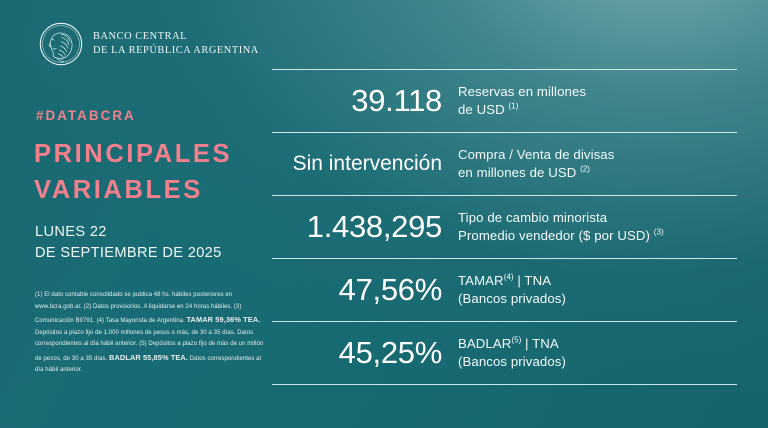 The width and height of the screenshot is (768, 428). Describe the element at coordinates (86, 115) in the screenshot. I see `hashtag-databcra: #DATABCRA` at that location.